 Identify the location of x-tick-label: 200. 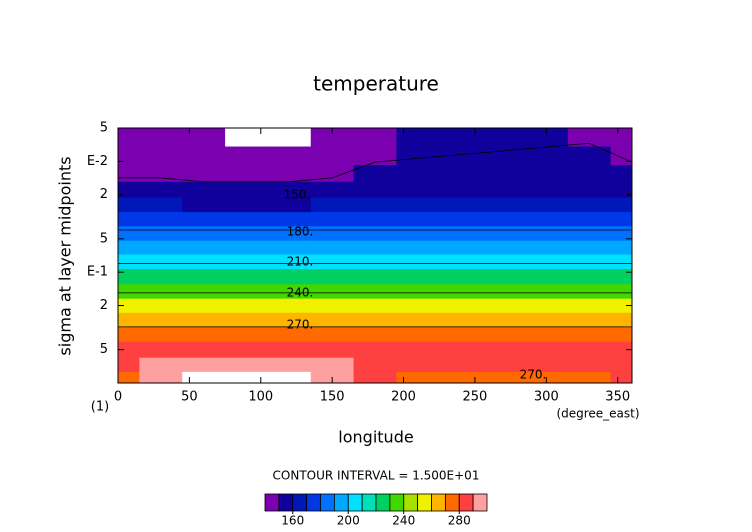
(403, 397).